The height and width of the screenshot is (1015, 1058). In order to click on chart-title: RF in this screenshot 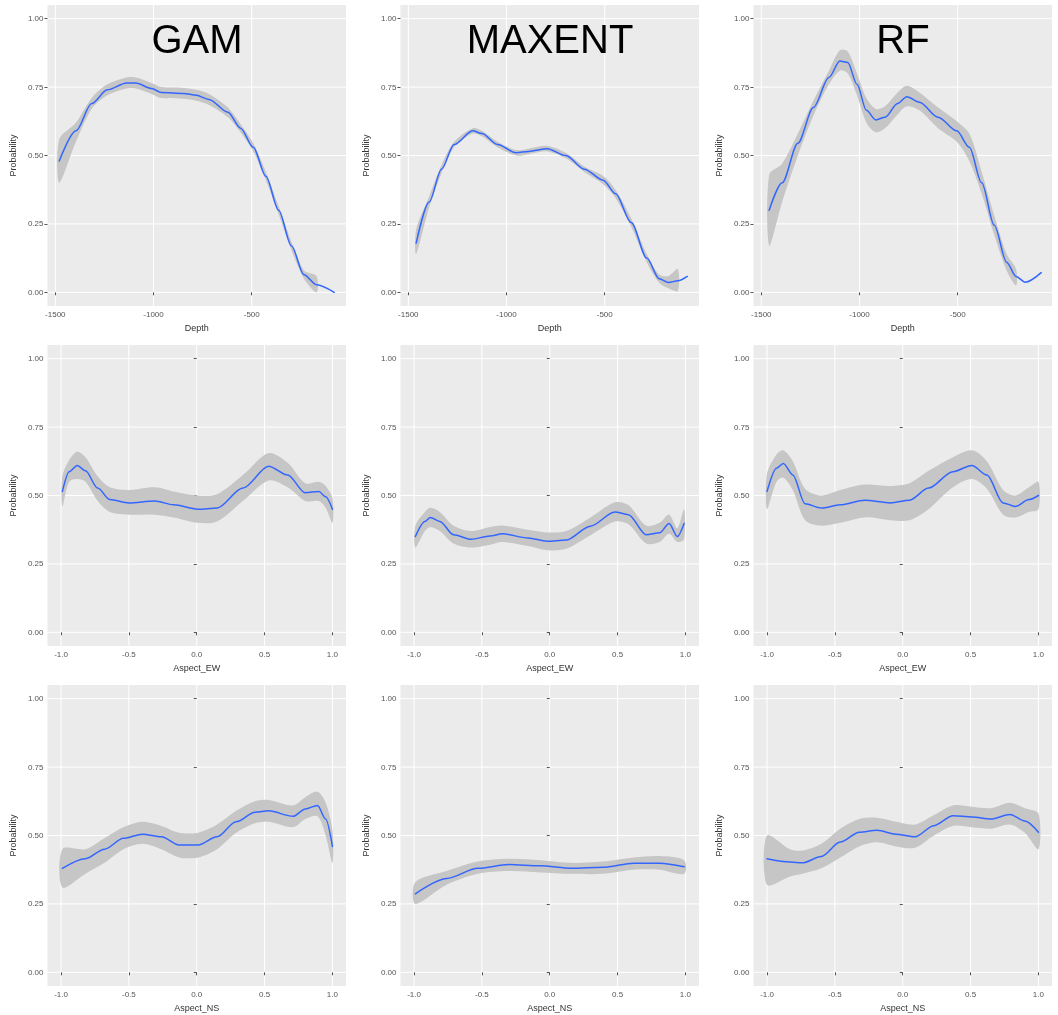, I will do `click(903, 39)`.